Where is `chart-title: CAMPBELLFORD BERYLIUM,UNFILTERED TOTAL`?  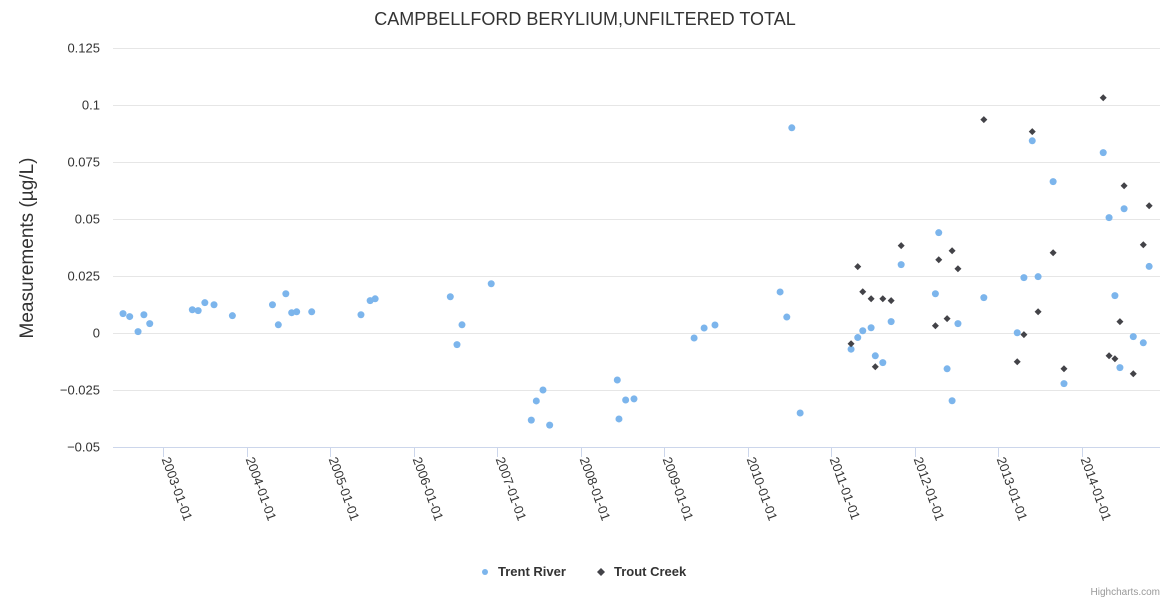 chart-title: CAMPBELLFORD BERYLIUM,UNFILTERED TOTAL is located at coordinates (584, 19).